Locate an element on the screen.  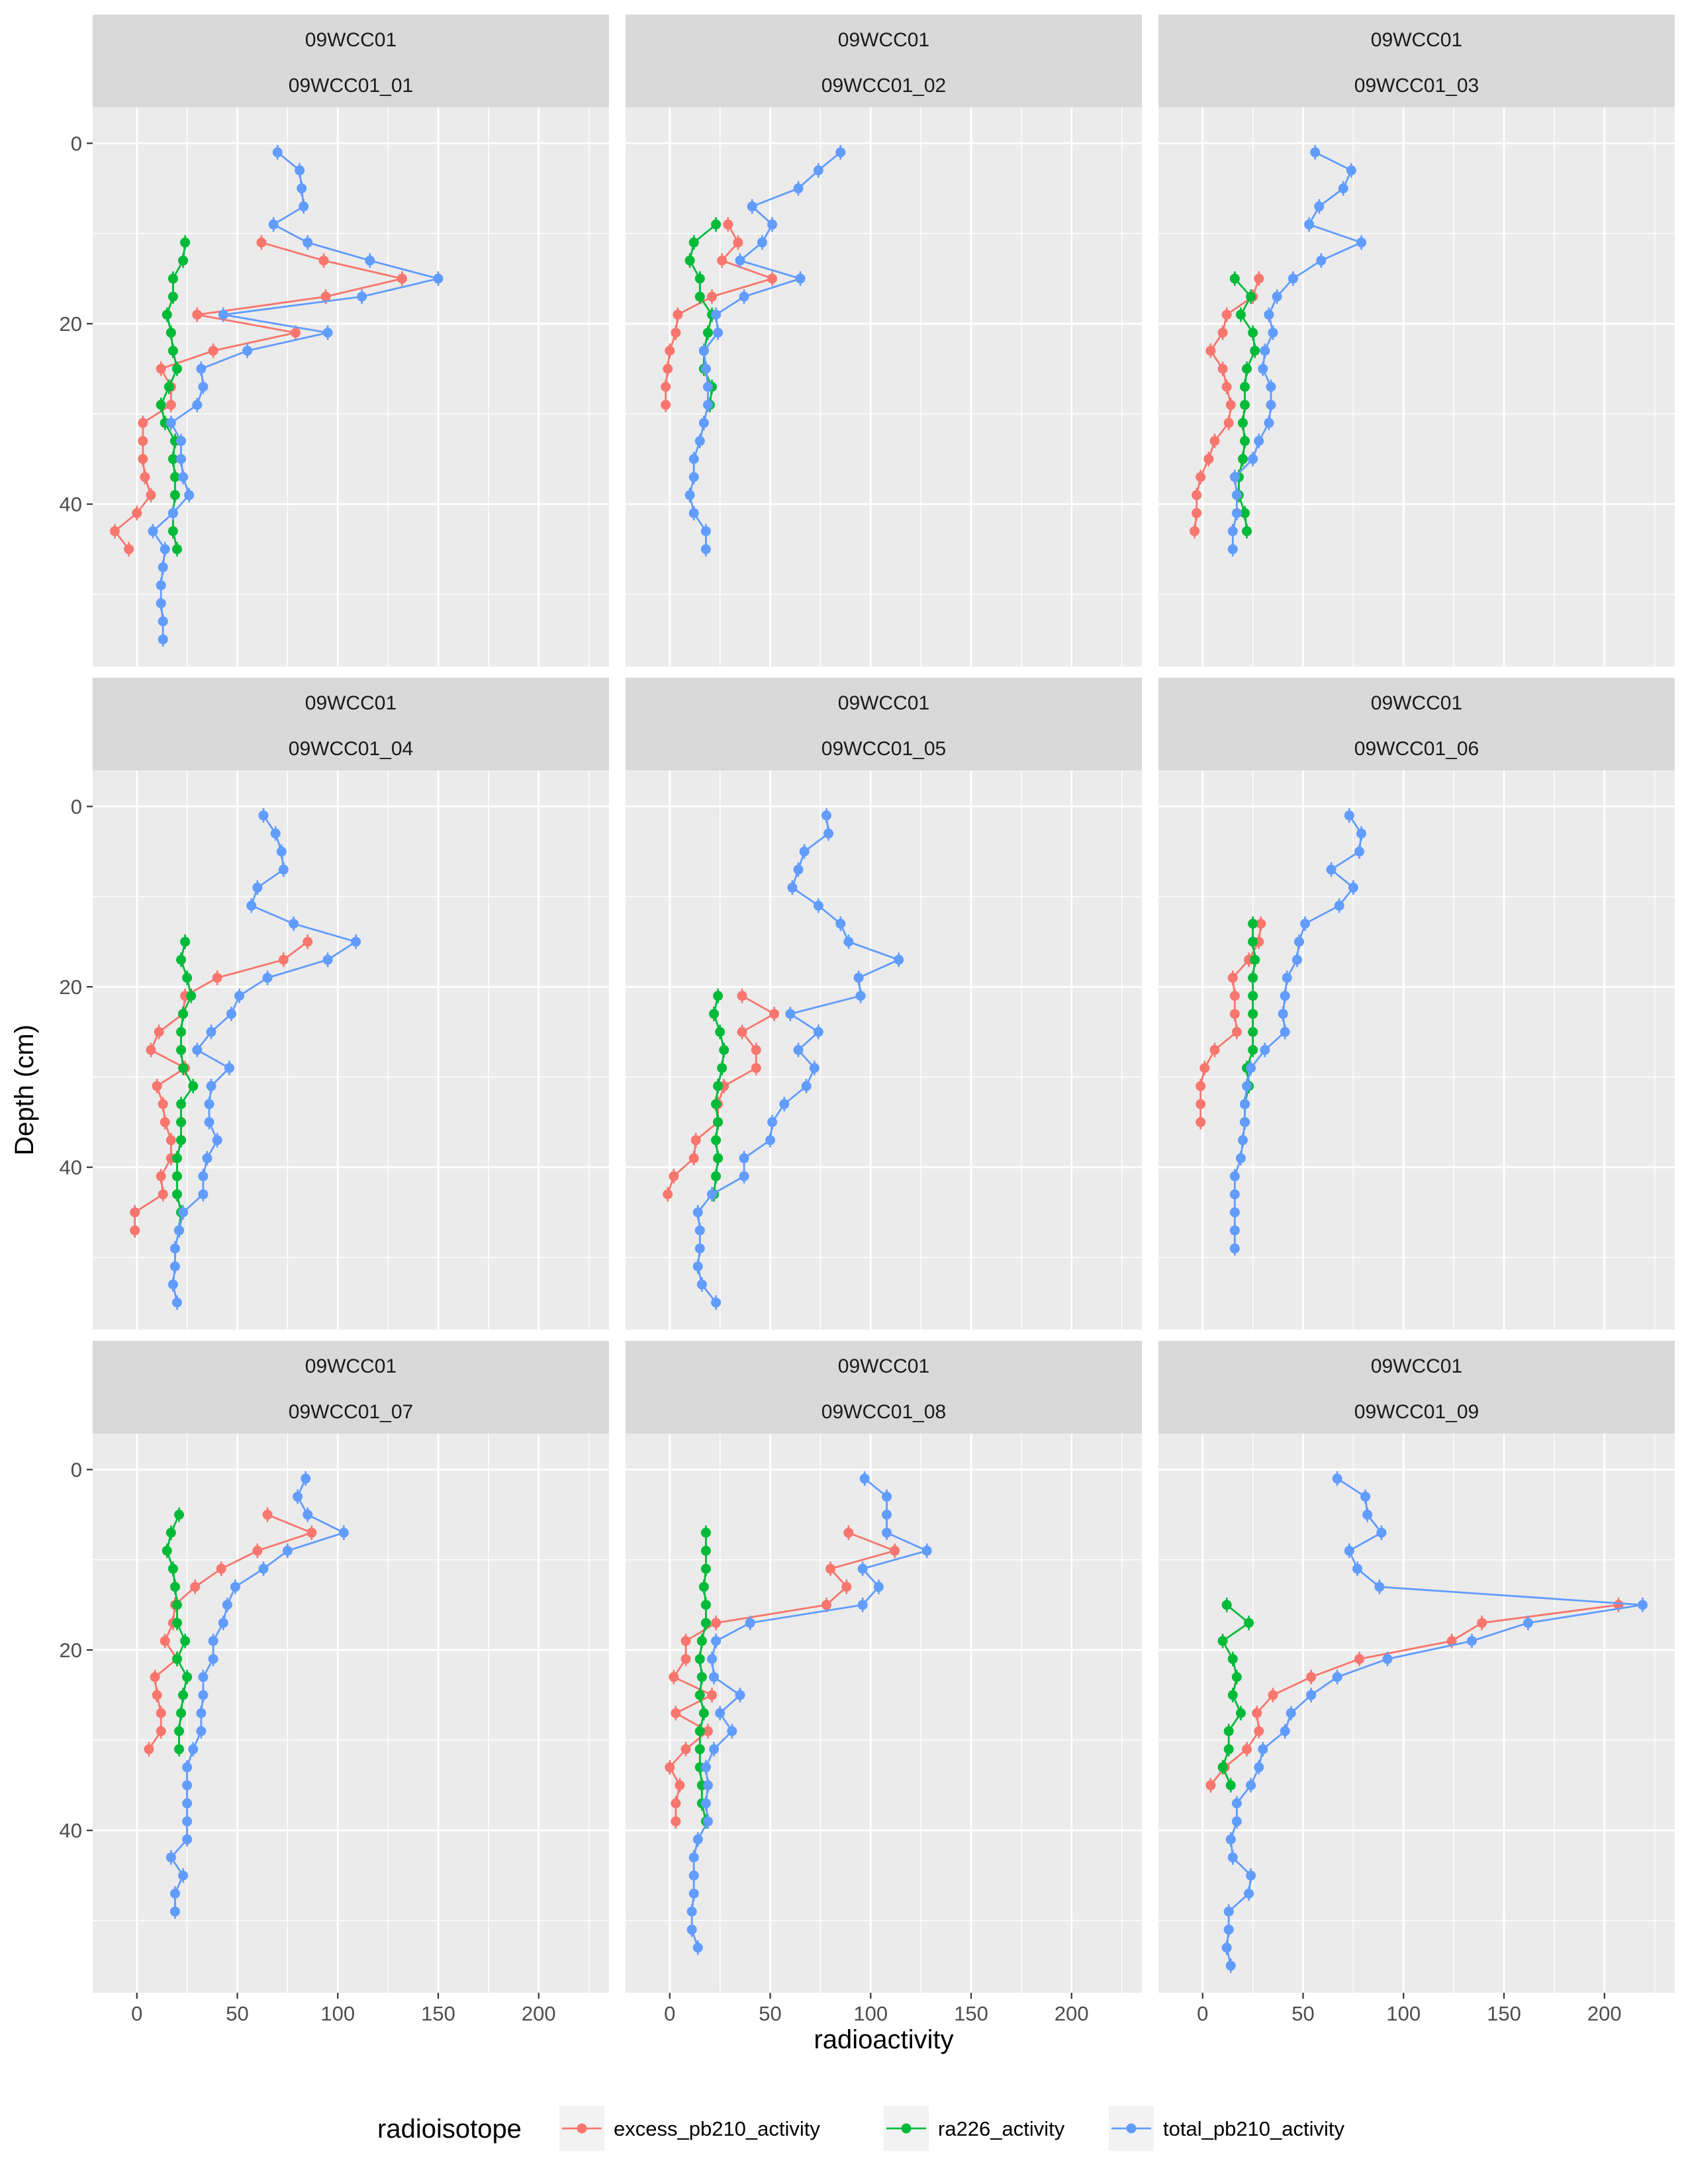
x-tick-label: 50 is located at coordinates (770, 2014).